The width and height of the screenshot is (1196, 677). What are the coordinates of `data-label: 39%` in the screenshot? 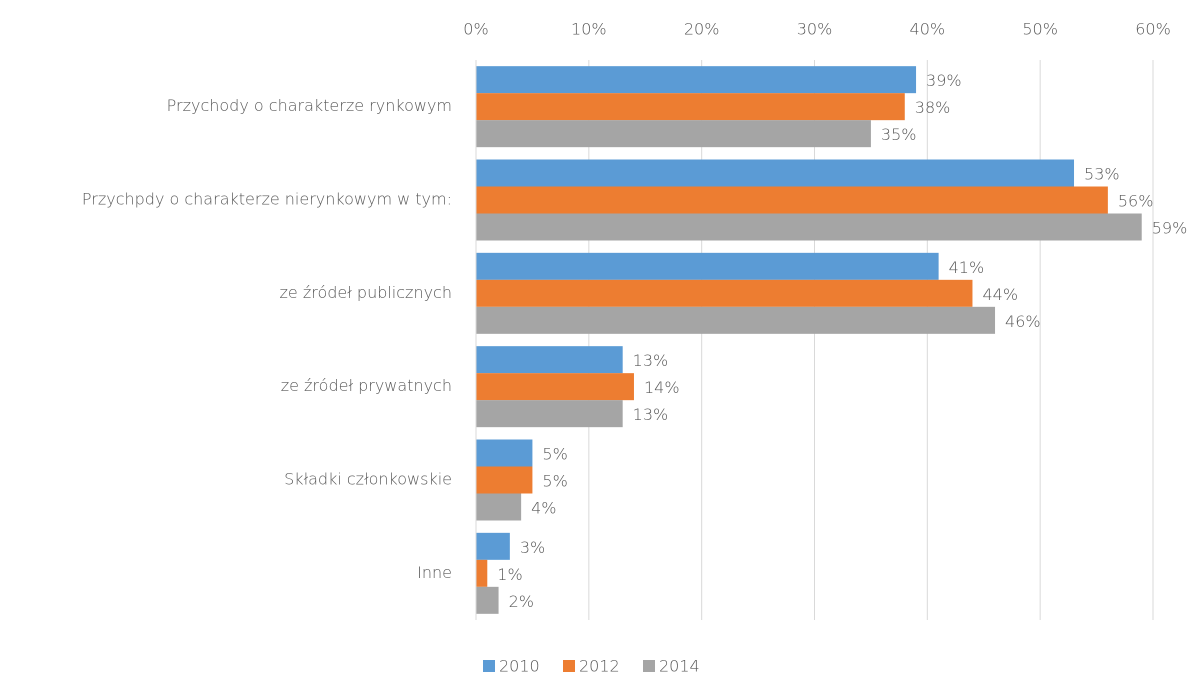 It's located at (944, 80).